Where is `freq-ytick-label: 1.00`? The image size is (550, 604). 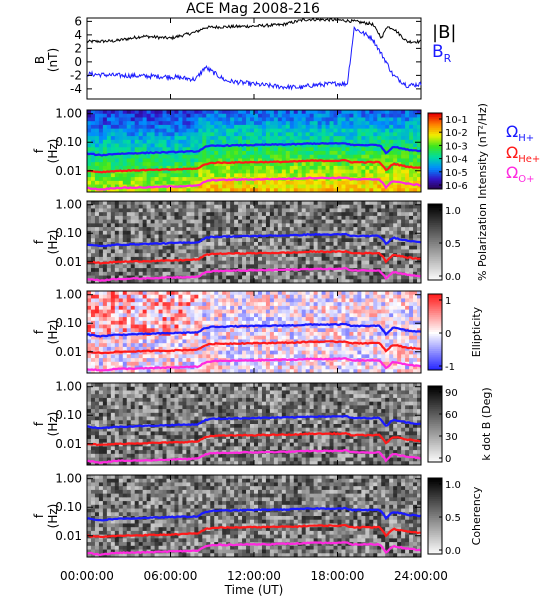
freq-ytick-label: 1.00 is located at coordinates (68, 205).